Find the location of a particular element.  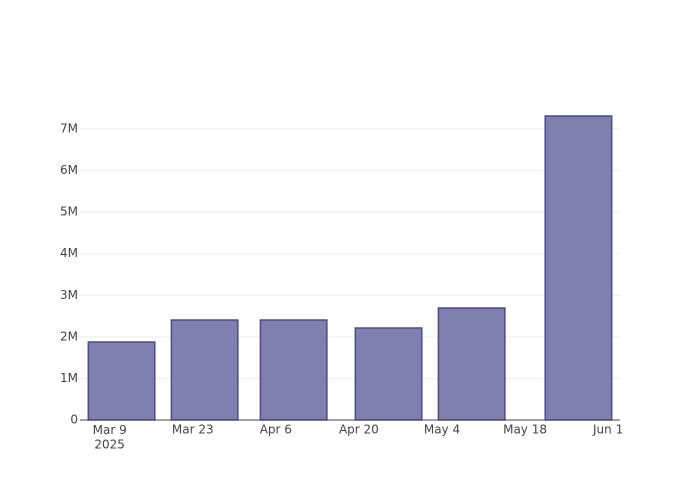

x-tick-label: Apr 6 is located at coordinates (276, 430).